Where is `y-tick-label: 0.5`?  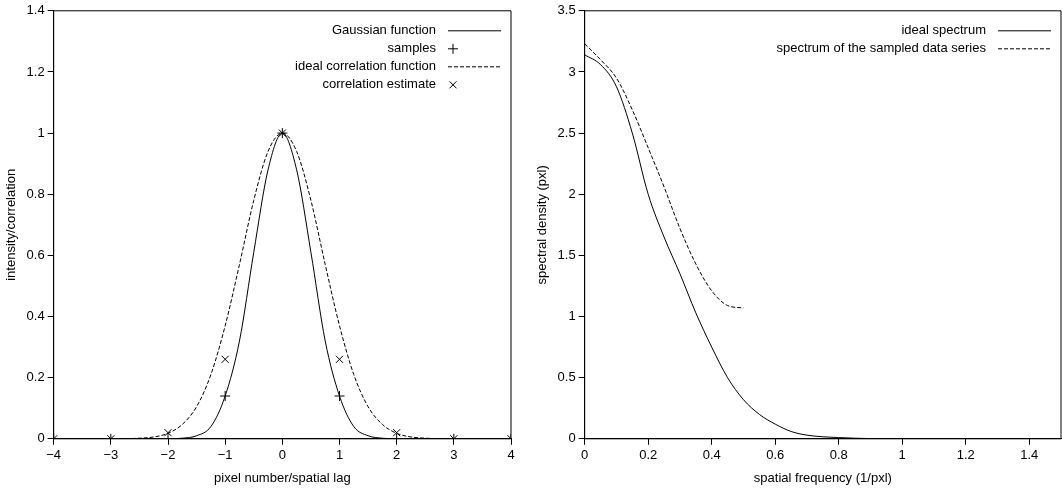
y-tick-label: 0.5 is located at coordinates (566, 377).